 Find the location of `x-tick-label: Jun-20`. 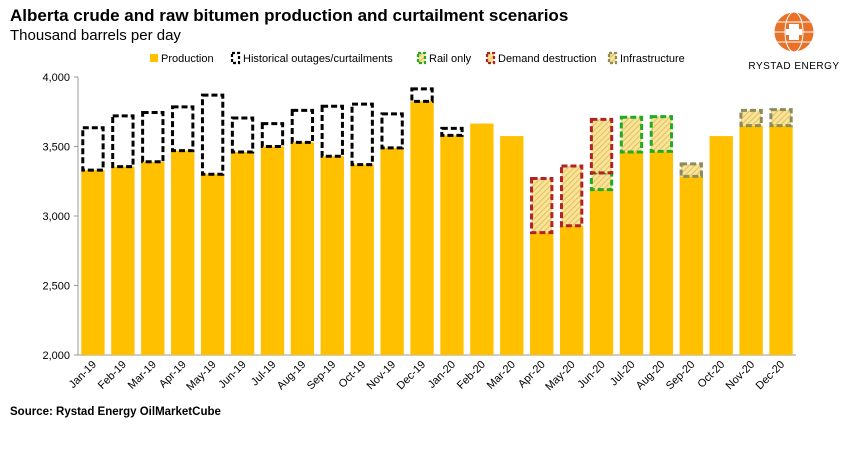

x-tick-label: Jun-20 is located at coordinates (591, 375).